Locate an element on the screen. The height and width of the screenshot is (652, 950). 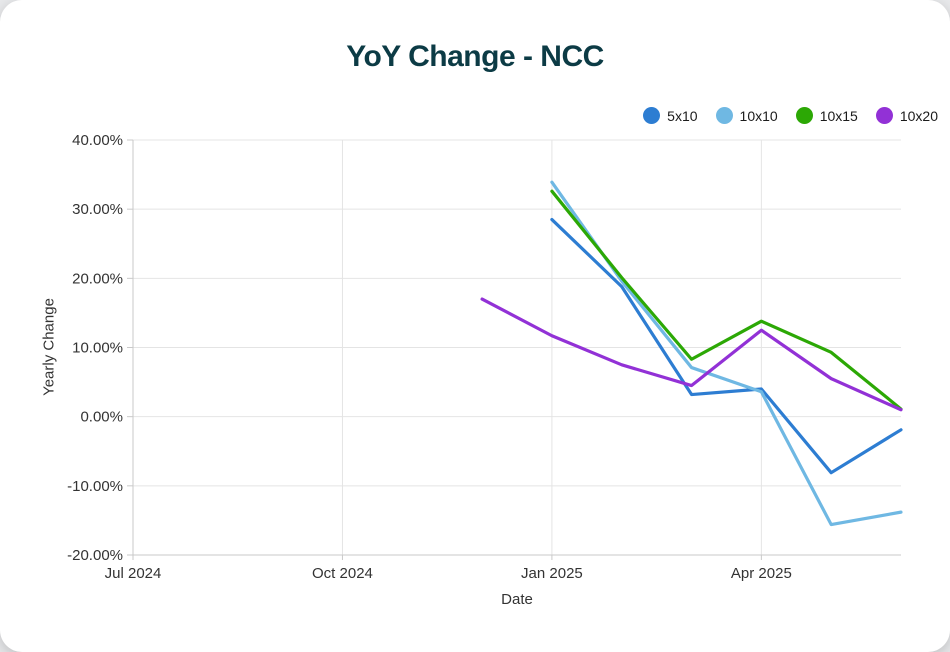
series-line-10x15 is located at coordinates (726, 300).